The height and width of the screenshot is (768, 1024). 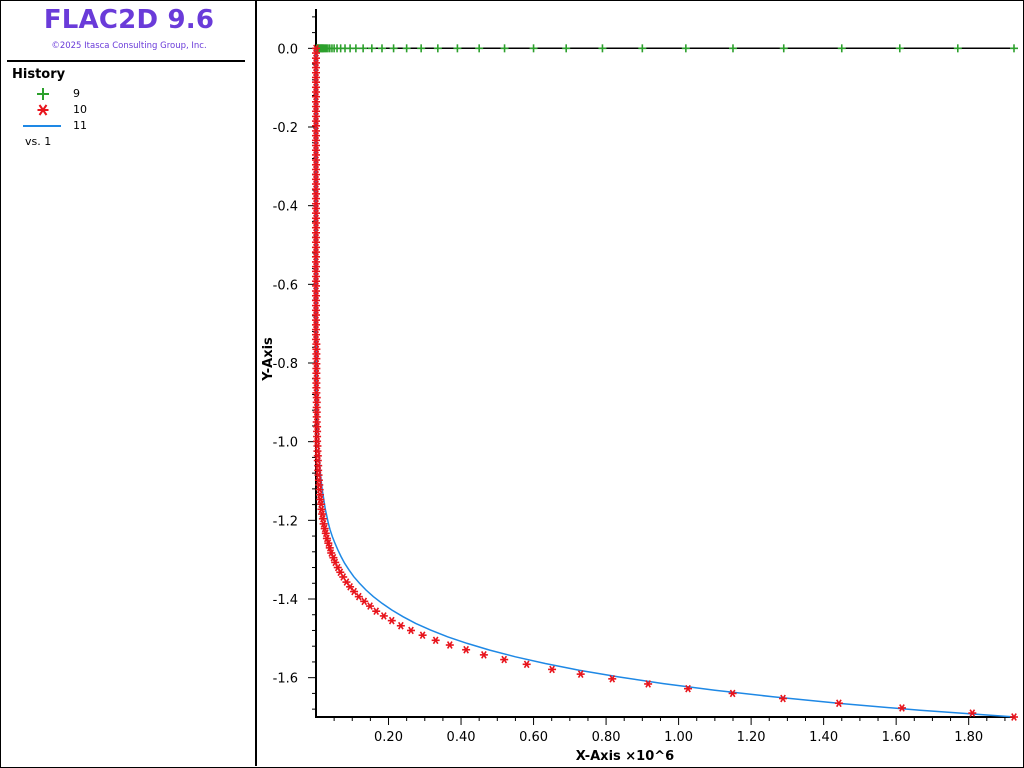 What do you see at coordinates (123, 126) in the screenshot?
I see `legend-item-11: 11` at bounding box center [123, 126].